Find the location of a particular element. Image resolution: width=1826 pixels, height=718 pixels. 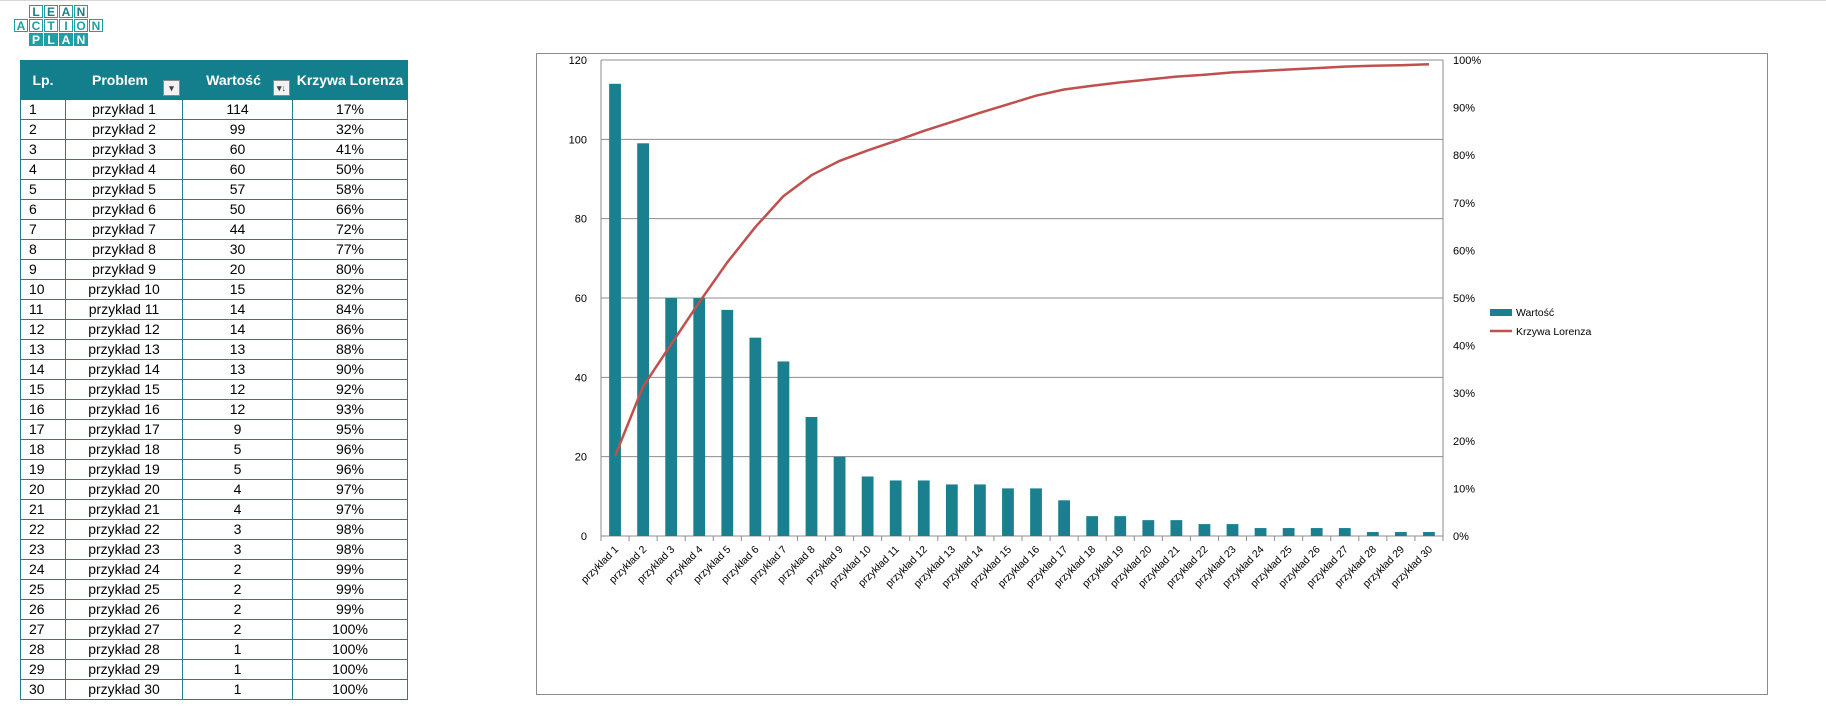

cell-krzywa-lorenza: 93% is located at coordinates (350, 409).